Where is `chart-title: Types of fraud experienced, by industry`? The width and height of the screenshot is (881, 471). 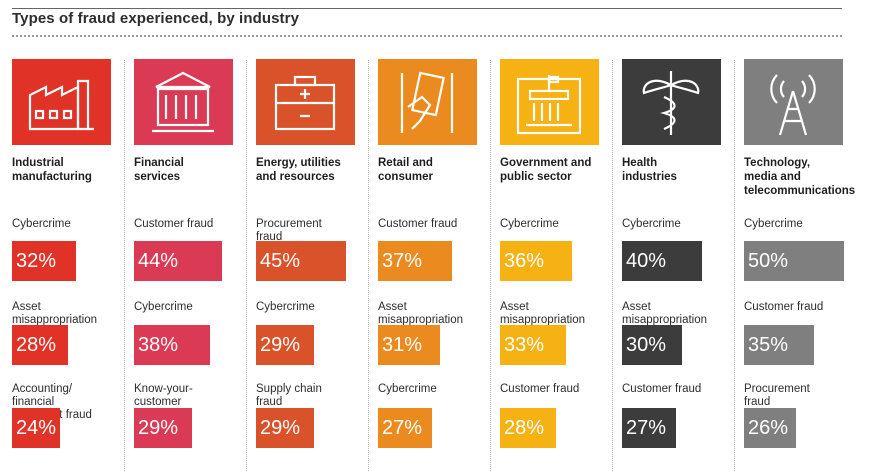 chart-title: Types of fraud experienced, by industry is located at coordinates (156, 18).